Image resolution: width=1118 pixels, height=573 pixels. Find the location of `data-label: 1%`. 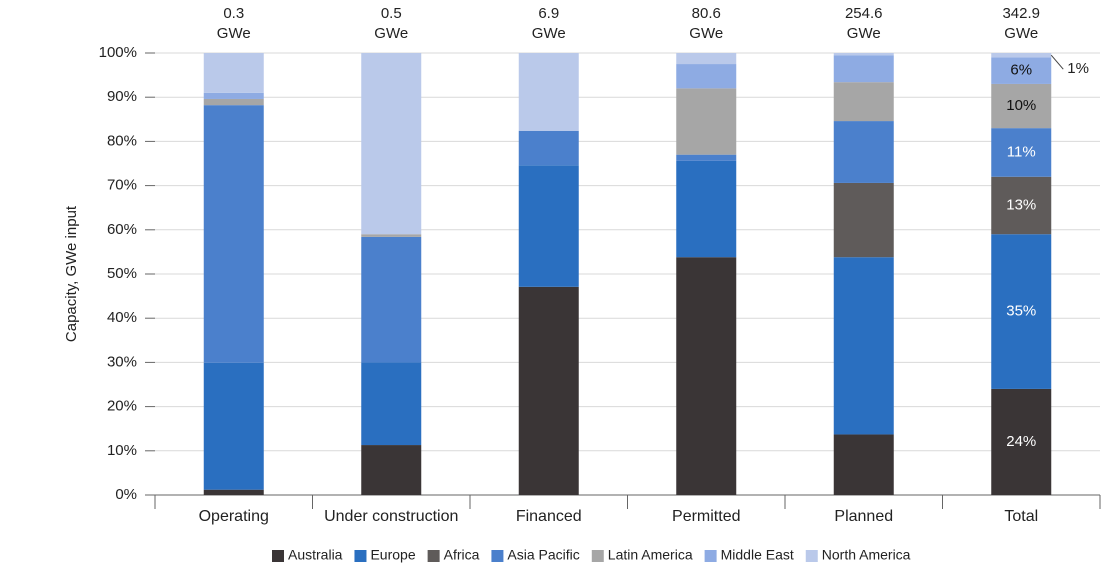

data-label: 1% is located at coordinates (1078, 68).